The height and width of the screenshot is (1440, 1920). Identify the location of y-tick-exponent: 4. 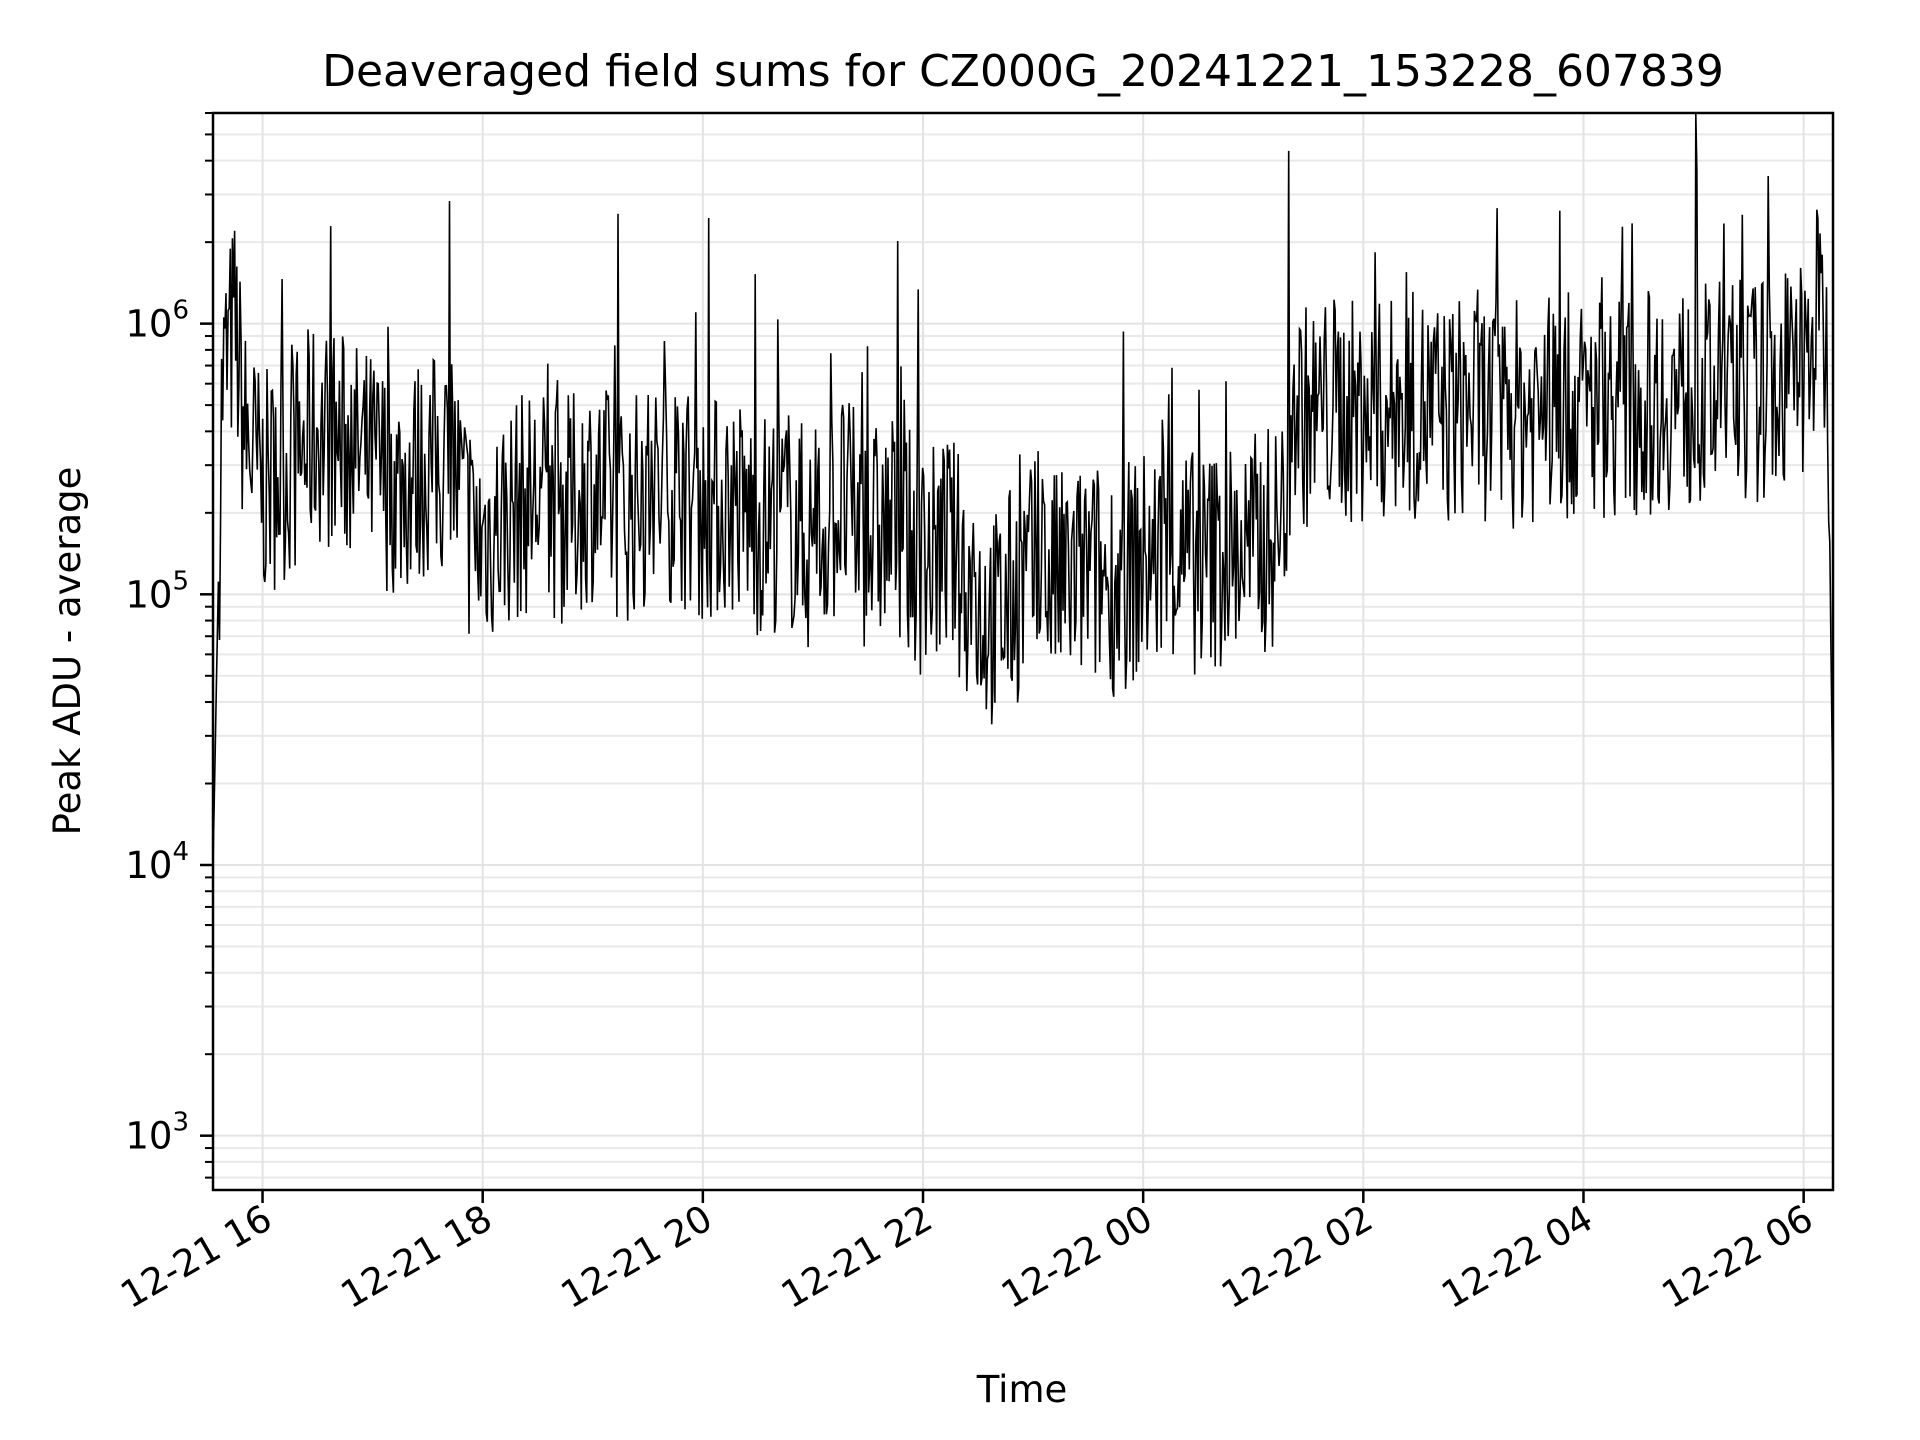
(180, 852).